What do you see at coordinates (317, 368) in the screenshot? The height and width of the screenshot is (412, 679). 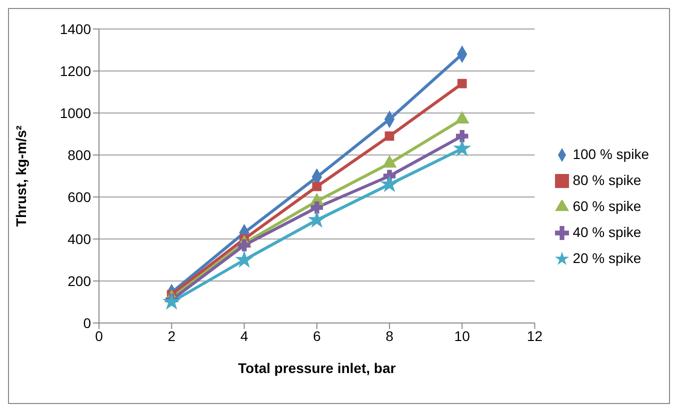 I see `x-axis-title: Total pressure inlet, bar` at bounding box center [317, 368].